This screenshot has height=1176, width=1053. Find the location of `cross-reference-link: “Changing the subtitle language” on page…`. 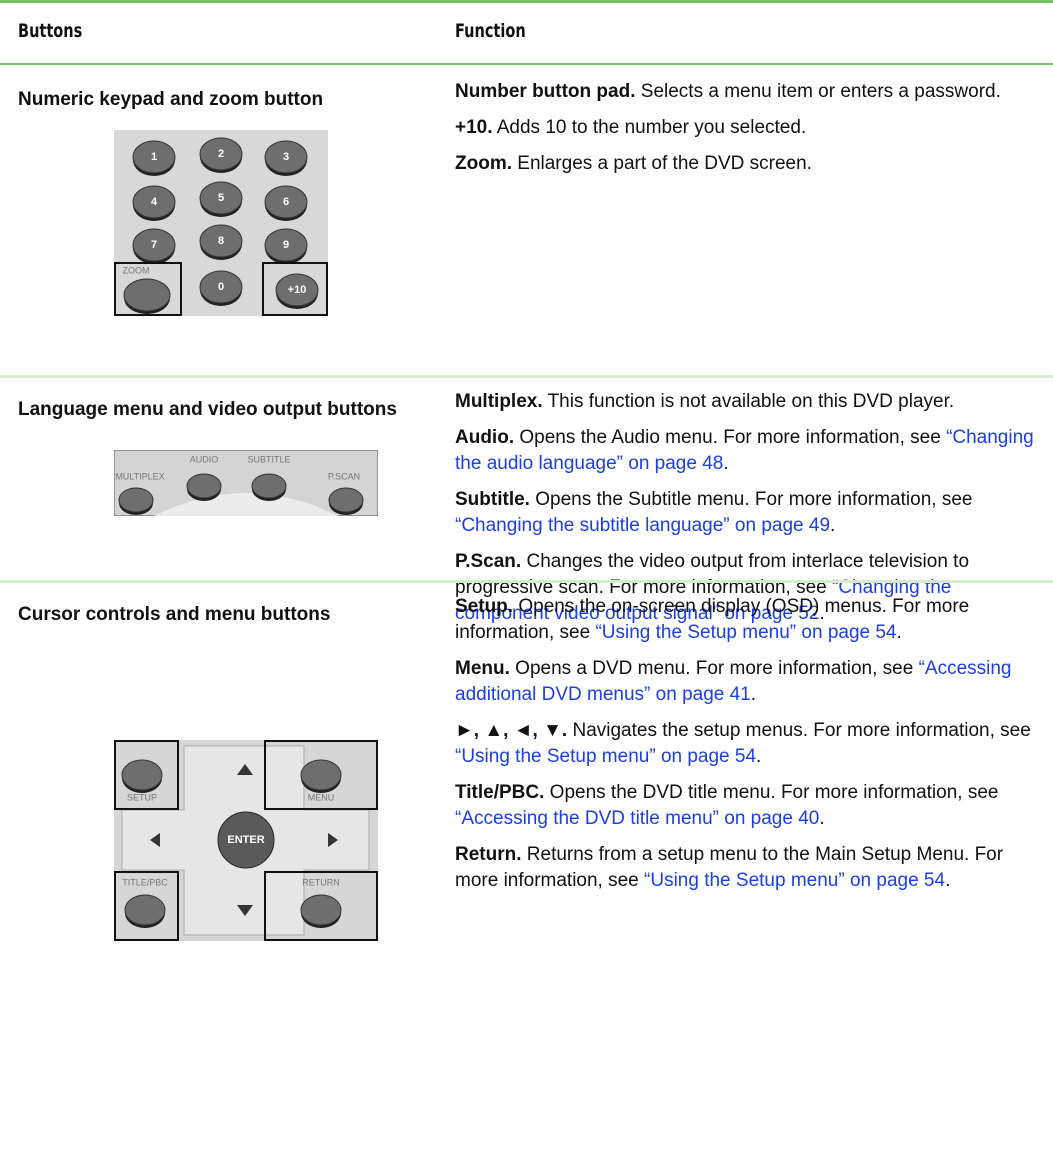

cross-reference-link: “Changing the subtitle language” on page… is located at coordinates (643, 525).